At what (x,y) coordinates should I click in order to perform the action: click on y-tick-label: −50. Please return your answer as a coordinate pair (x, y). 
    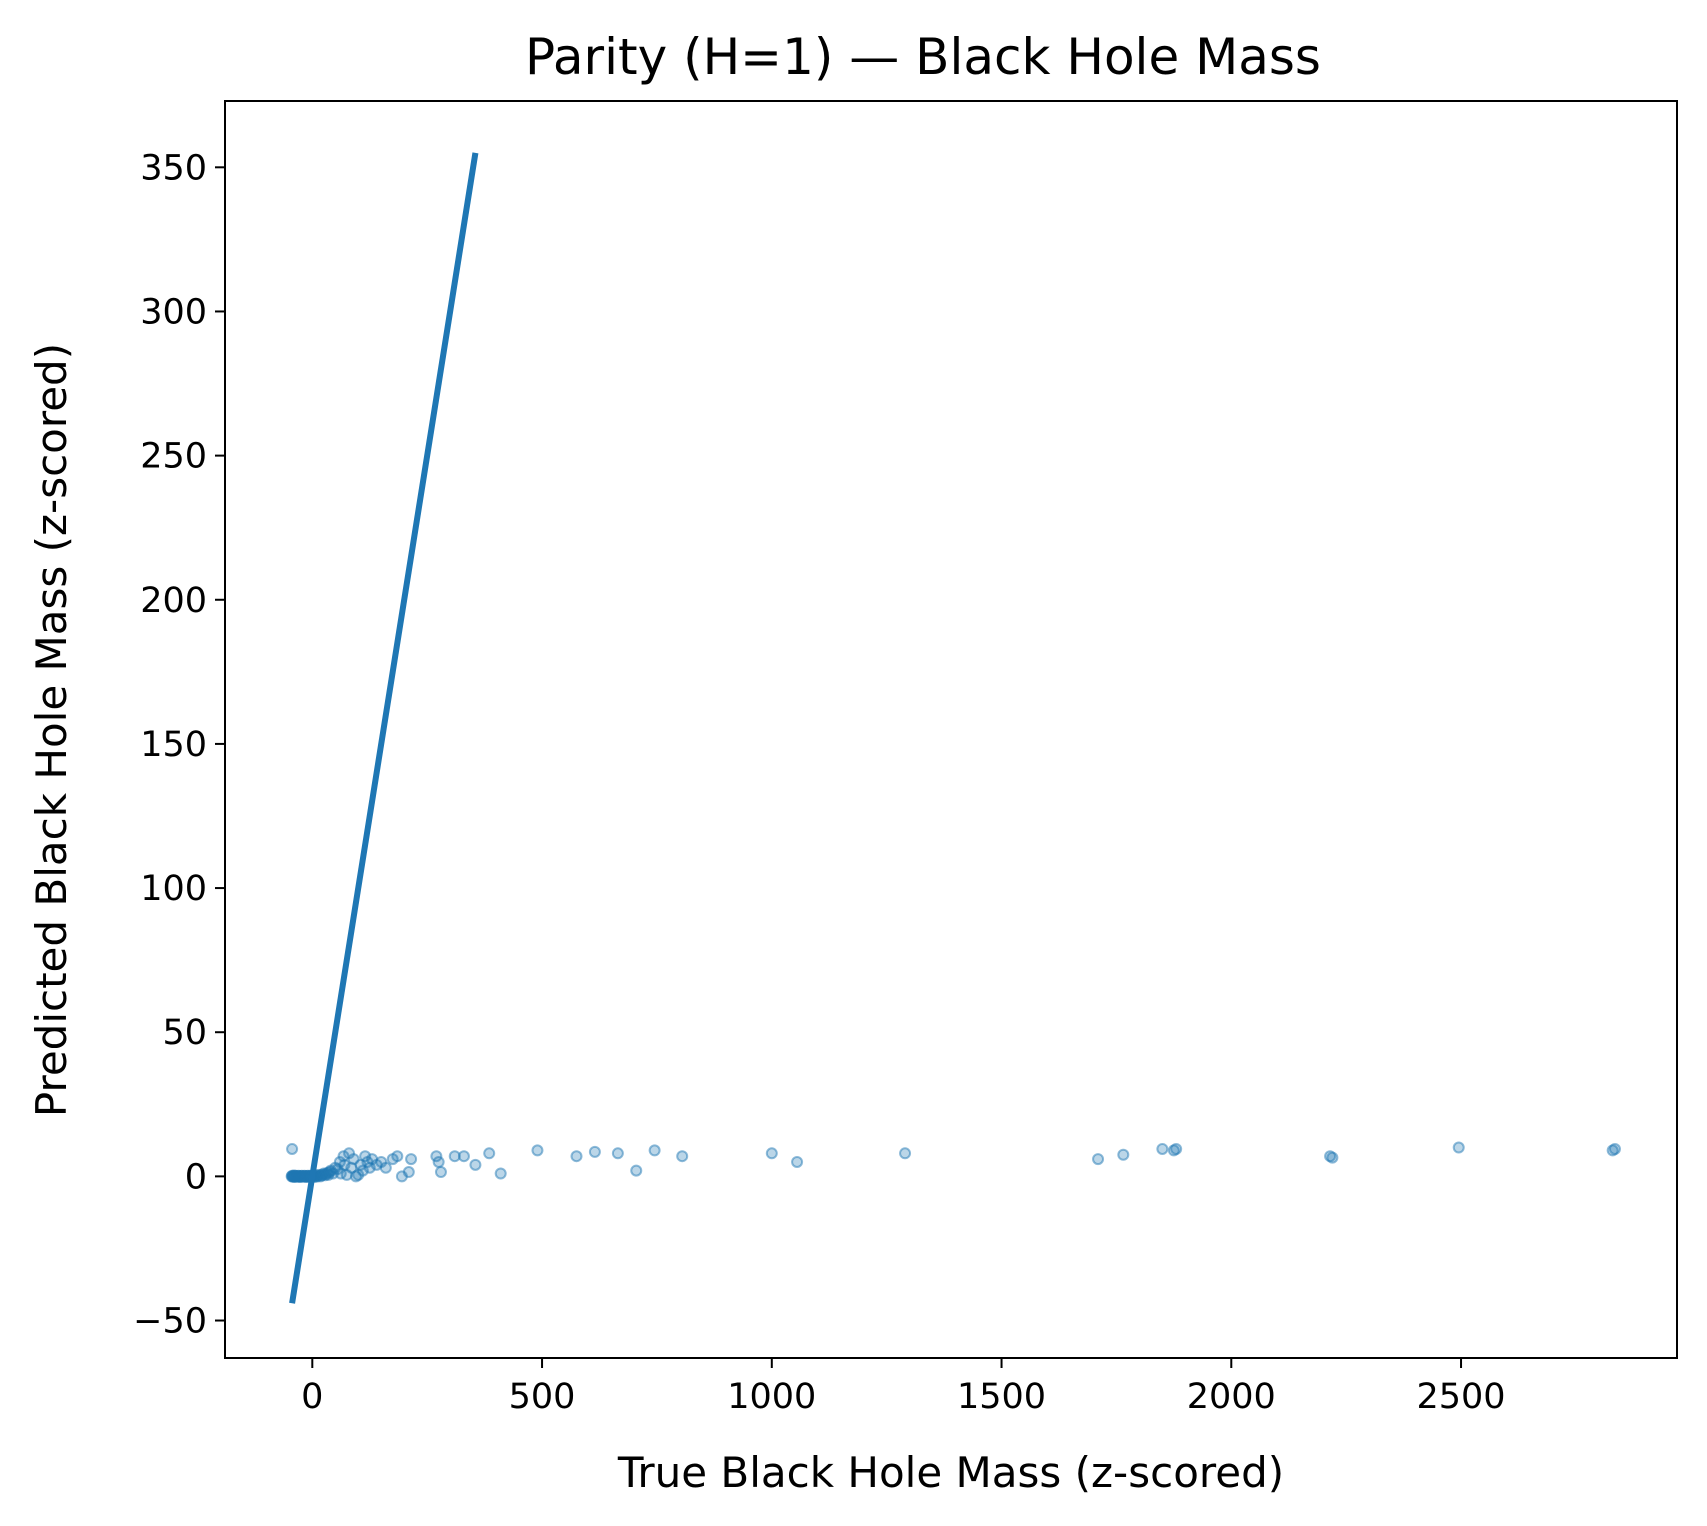
    Looking at the image, I should click on (170, 1322).